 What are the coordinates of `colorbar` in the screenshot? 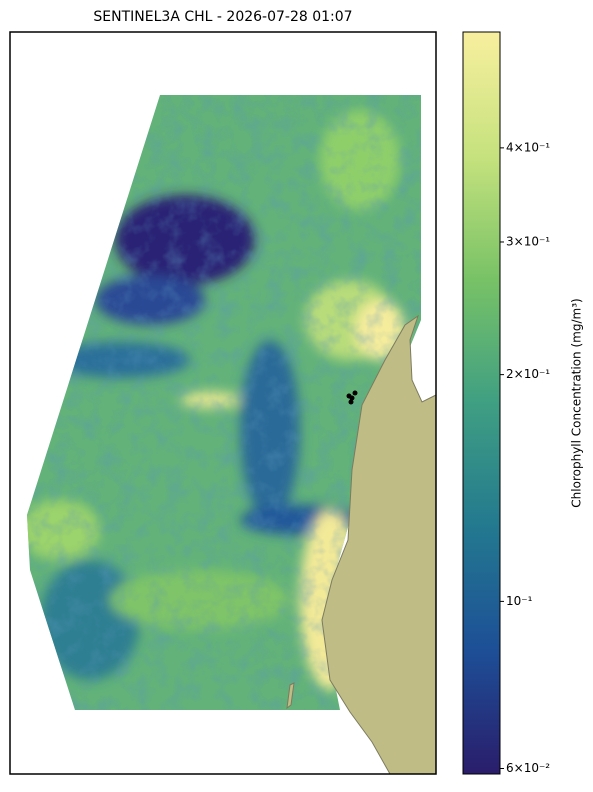 It's located at (481, 403).